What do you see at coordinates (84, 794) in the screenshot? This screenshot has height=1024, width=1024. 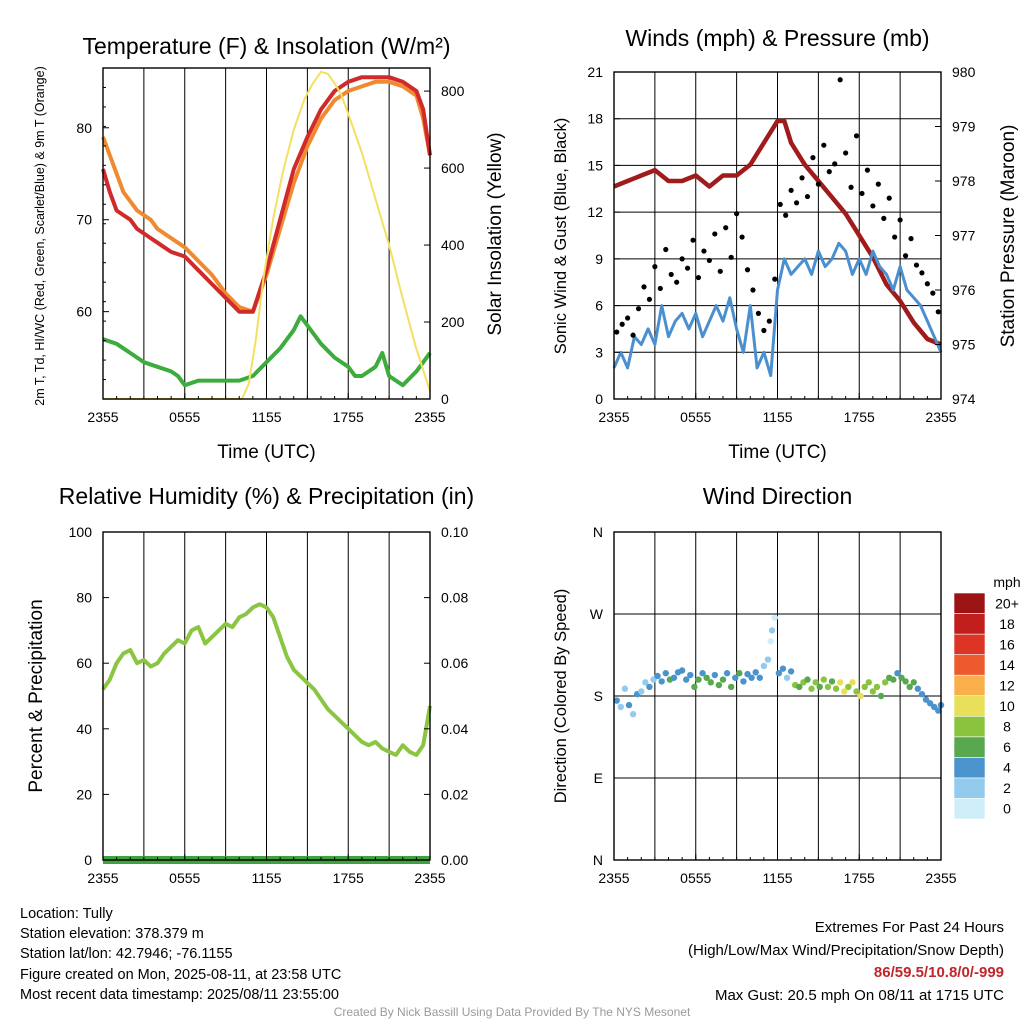 I see `humidity-ytick-label: 20` at bounding box center [84, 794].